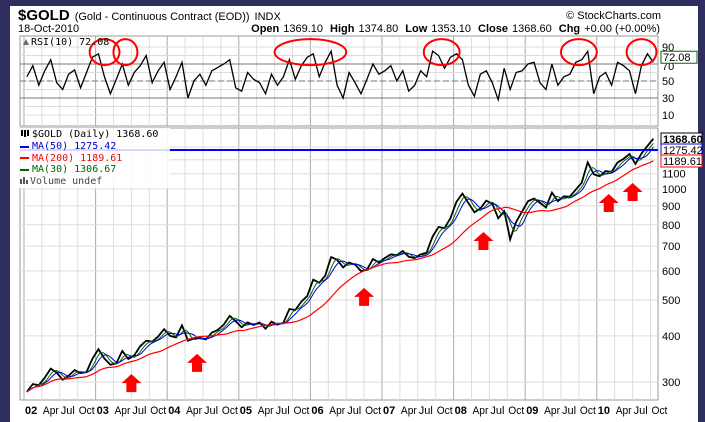  Describe the element at coordinates (671, 207) in the screenshot. I see `price-tick-label: 900` at that location.